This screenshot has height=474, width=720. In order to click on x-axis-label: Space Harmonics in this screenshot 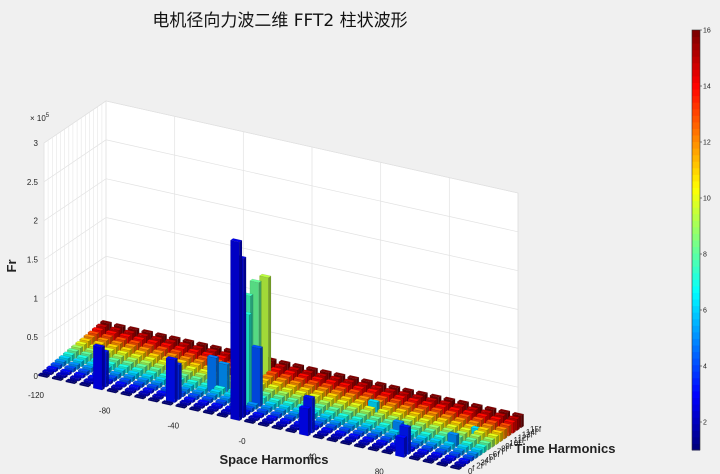, I will do `click(273, 459)`.